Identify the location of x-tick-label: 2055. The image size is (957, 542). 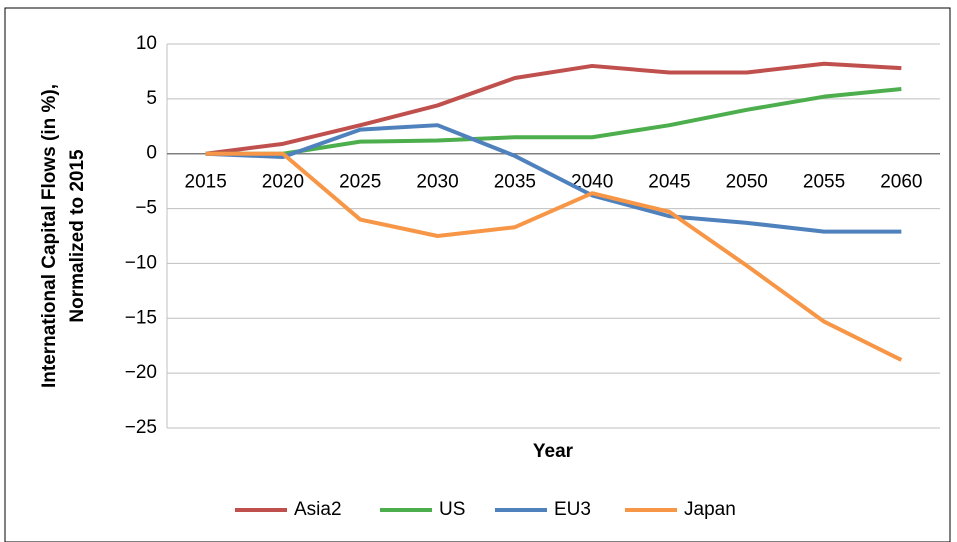
(824, 182).